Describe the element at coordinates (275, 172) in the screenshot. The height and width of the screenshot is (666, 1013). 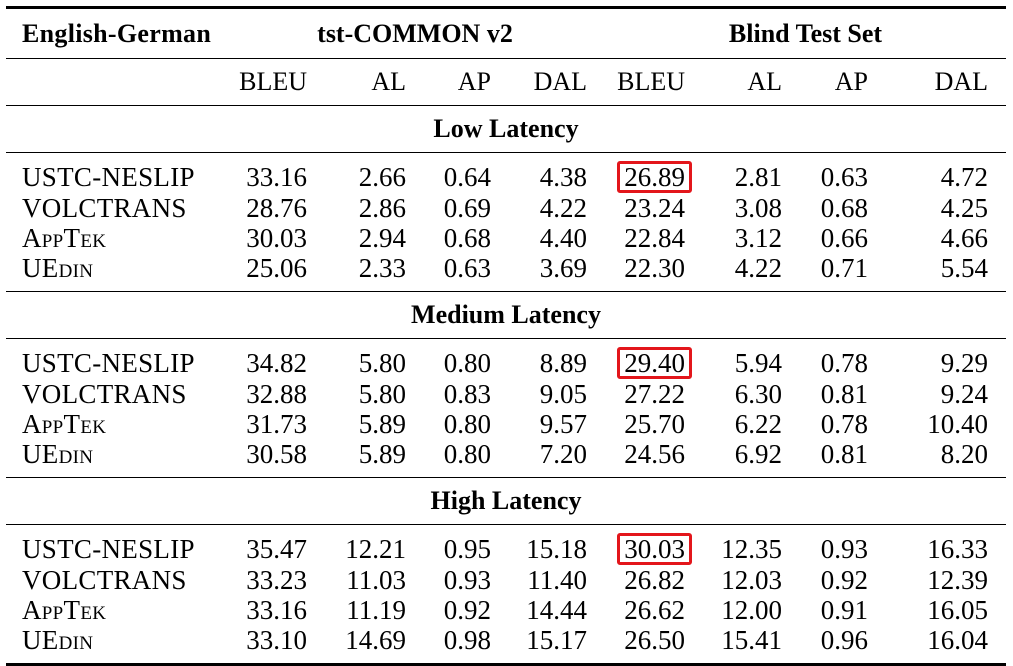
I see `metric-value: 33.16` at that location.